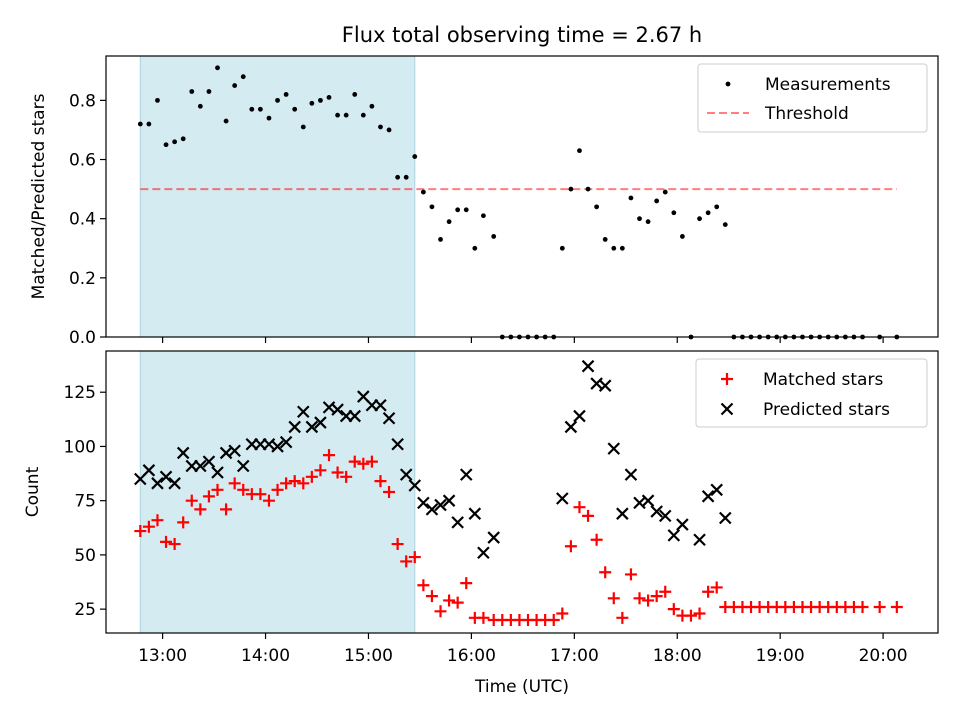  Describe the element at coordinates (85, 556) in the screenshot. I see `y-tick-label: 50` at that location.